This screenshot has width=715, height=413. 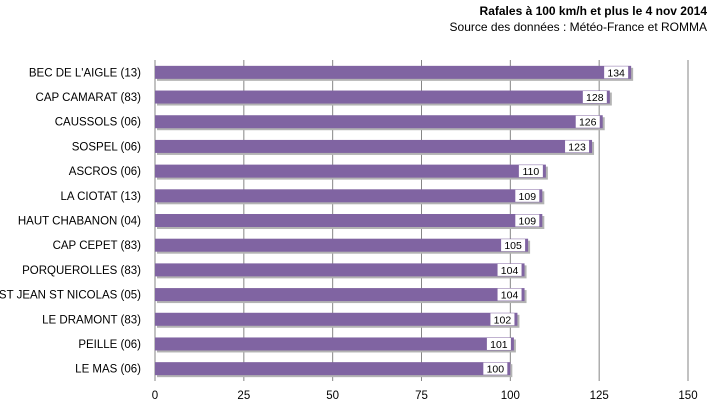 What do you see at coordinates (687, 396) in the screenshot?
I see `x-tick-label: 150` at bounding box center [687, 396].